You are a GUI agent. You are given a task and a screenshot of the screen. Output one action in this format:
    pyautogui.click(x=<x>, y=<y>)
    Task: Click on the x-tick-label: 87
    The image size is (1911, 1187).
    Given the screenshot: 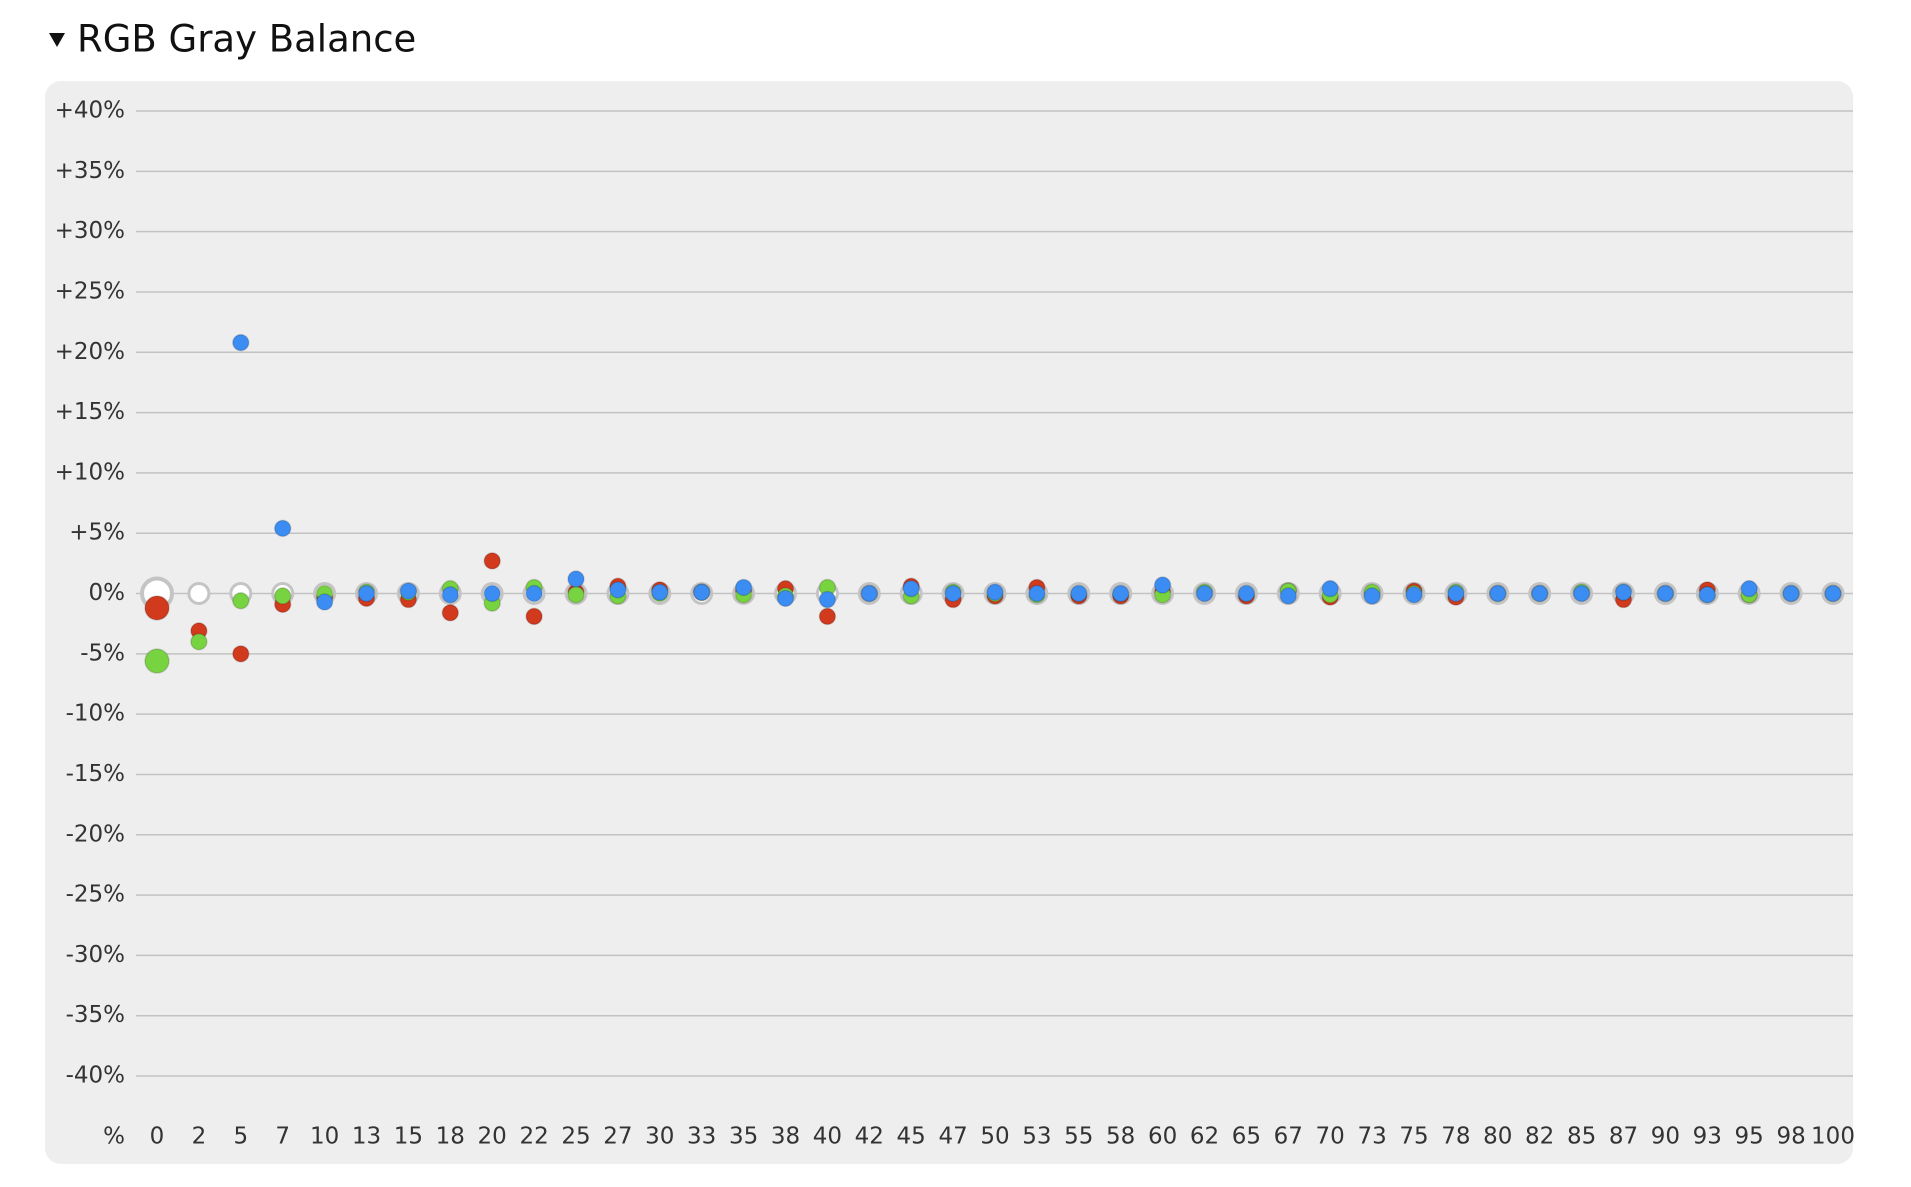 What is the action you would take?
    pyautogui.click(x=1623, y=1137)
    